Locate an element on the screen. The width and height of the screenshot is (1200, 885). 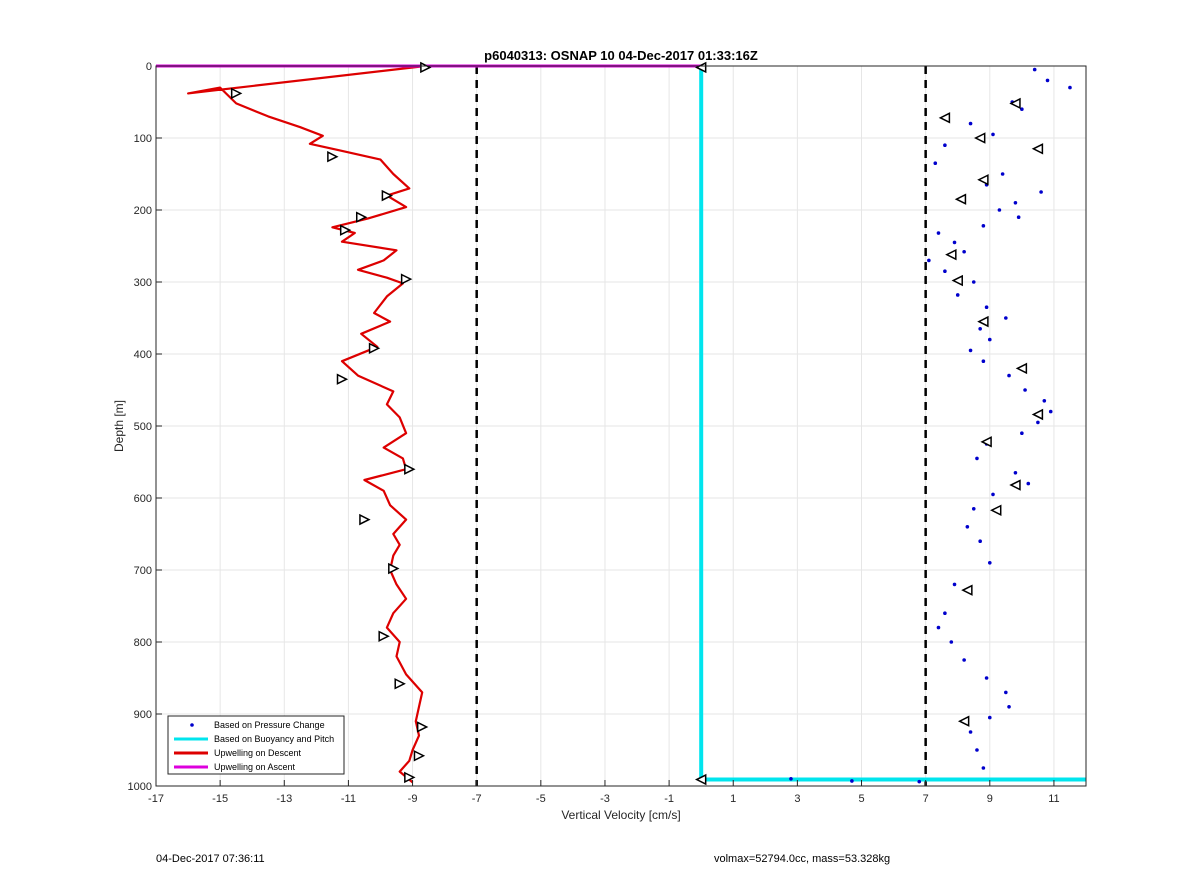
legend-box is located at coordinates (256, 745).